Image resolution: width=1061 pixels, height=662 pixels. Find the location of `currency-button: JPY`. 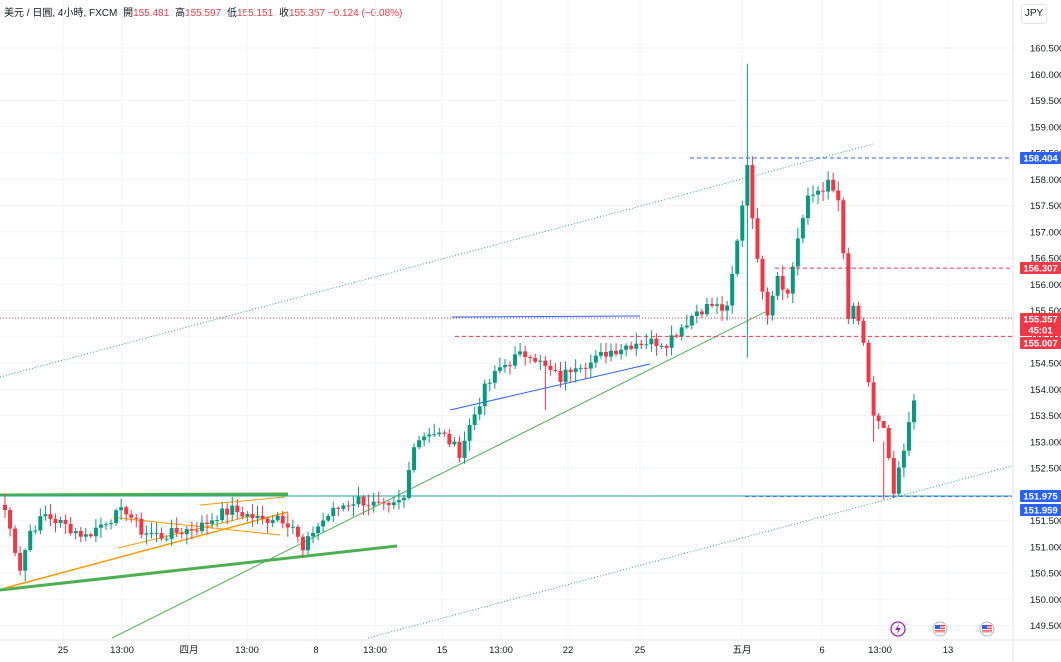

currency-button: JPY is located at coordinates (1034, 14).